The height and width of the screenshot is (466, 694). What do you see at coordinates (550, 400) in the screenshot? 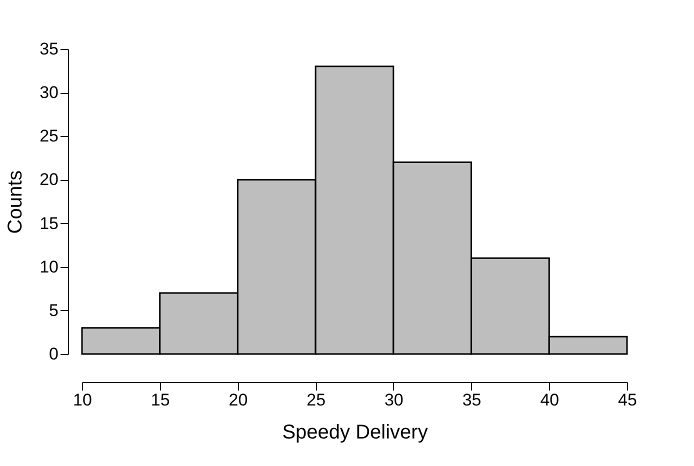
I see `x-tick-label: 40` at bounding box center [550, 400].